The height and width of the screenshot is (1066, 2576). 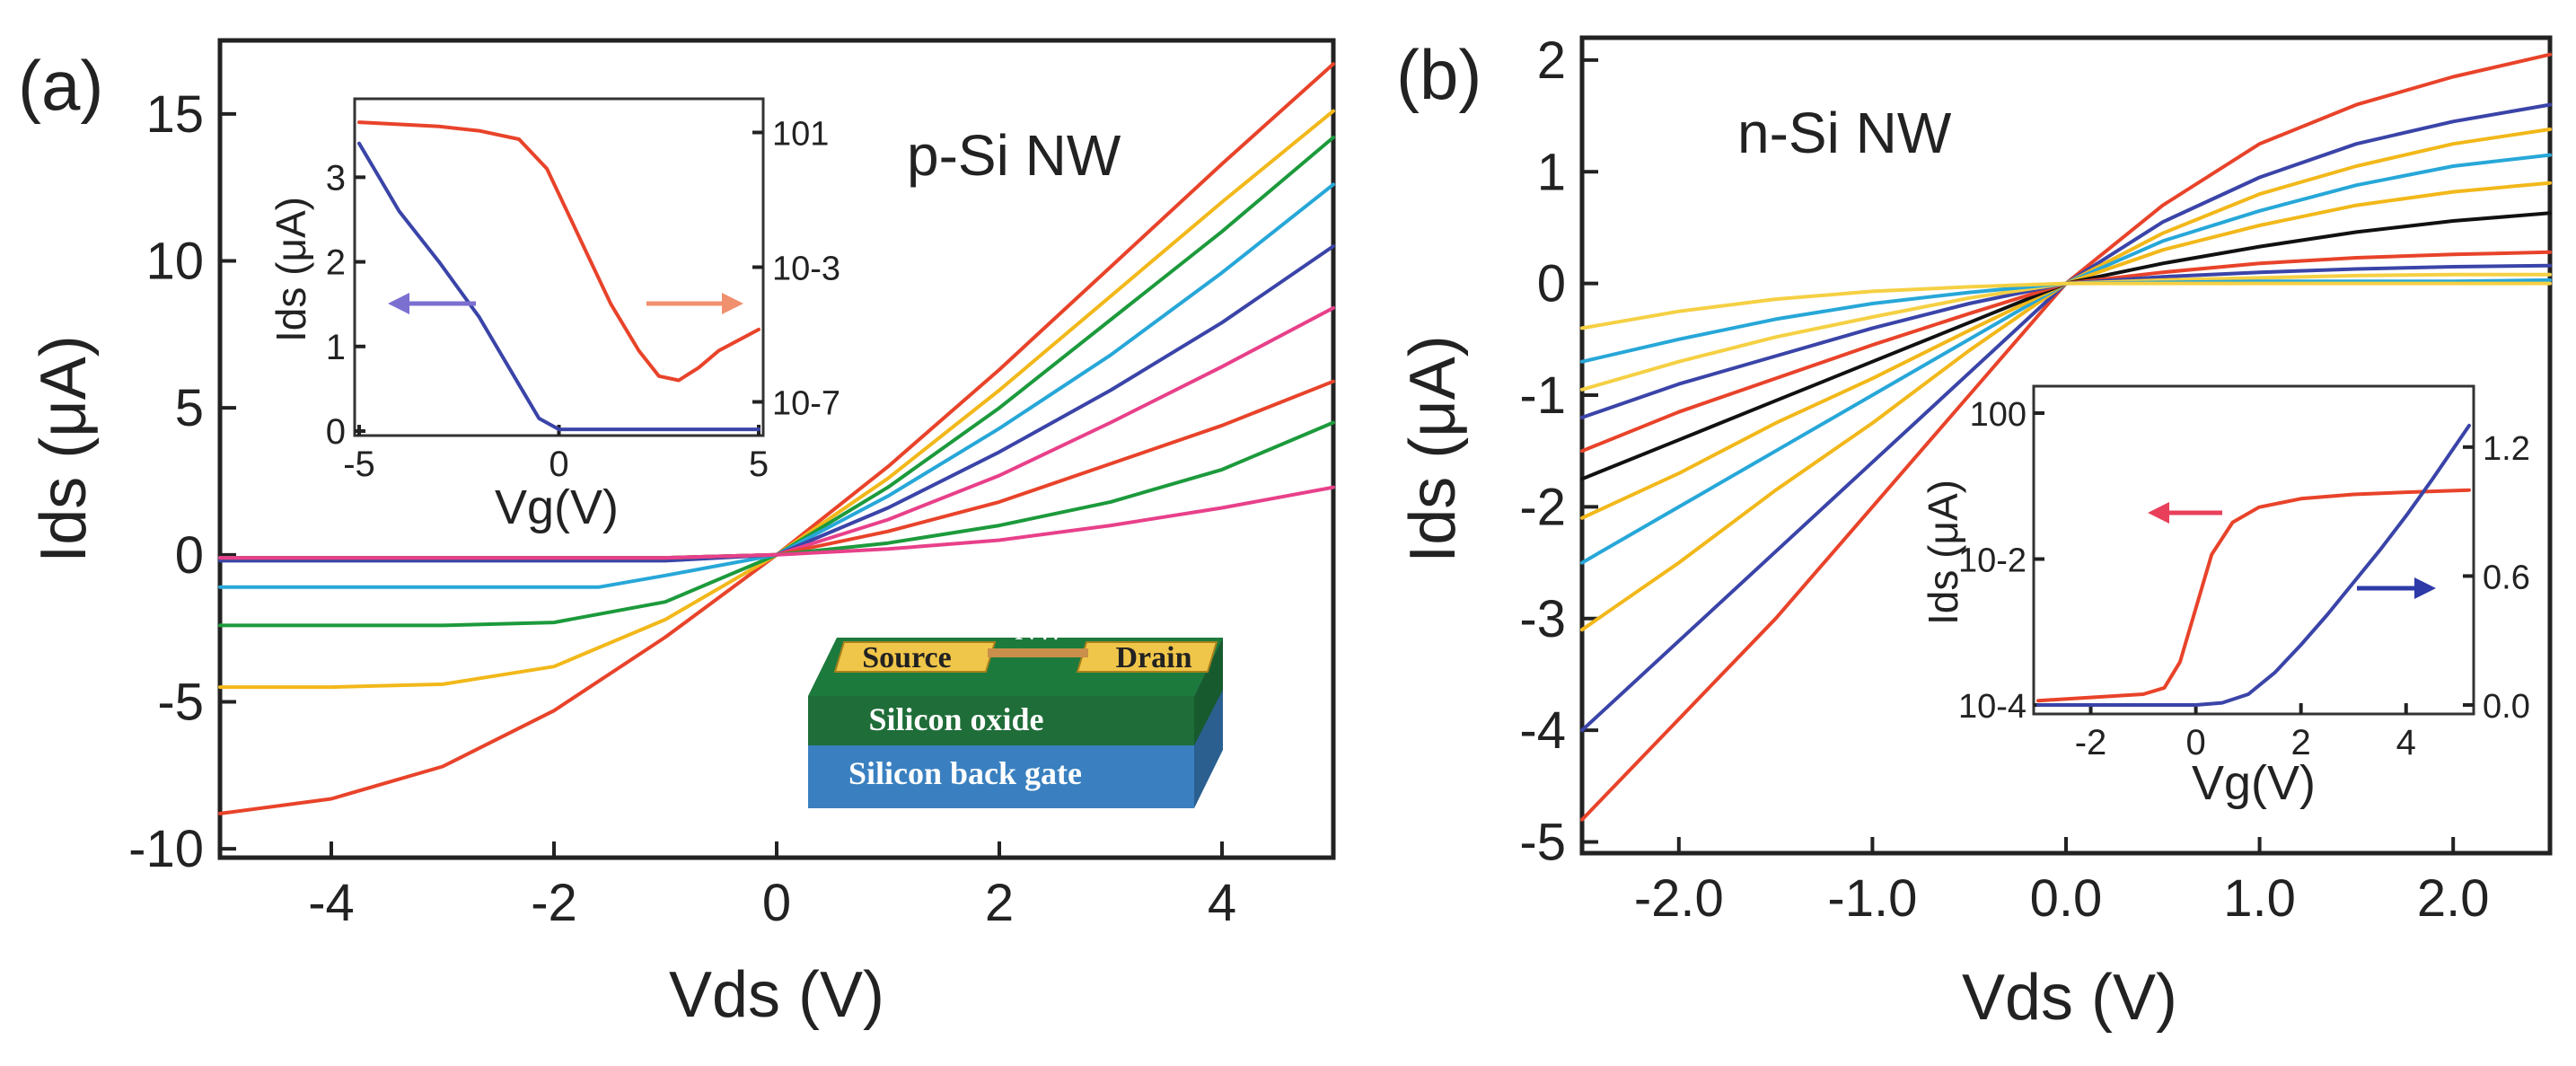 I want to click on b-inset-series-log, so click(x=2253, y=595).